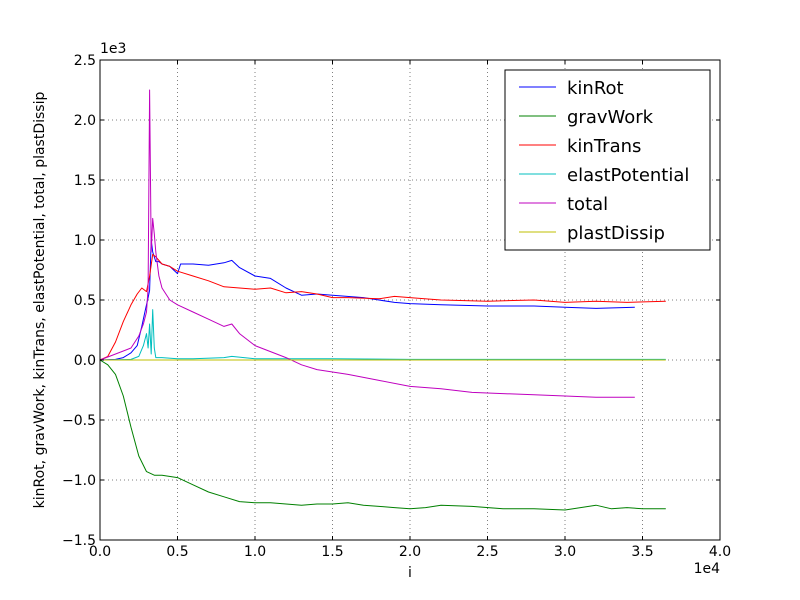  What do you see at coordinates (79, 481) in the screenshot?
I see `y-tick-label: −1.0` at bounding box center [79, 481].